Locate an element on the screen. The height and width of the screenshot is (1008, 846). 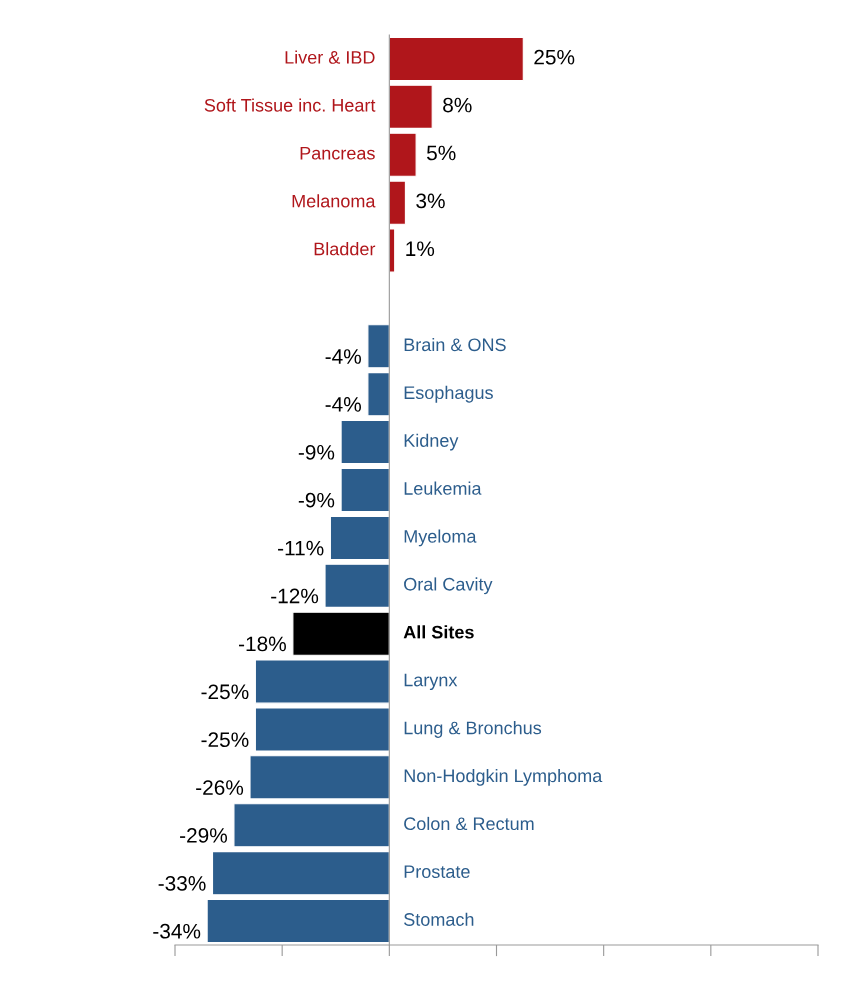
data-label: -18% is located at coordinates (262, 644).